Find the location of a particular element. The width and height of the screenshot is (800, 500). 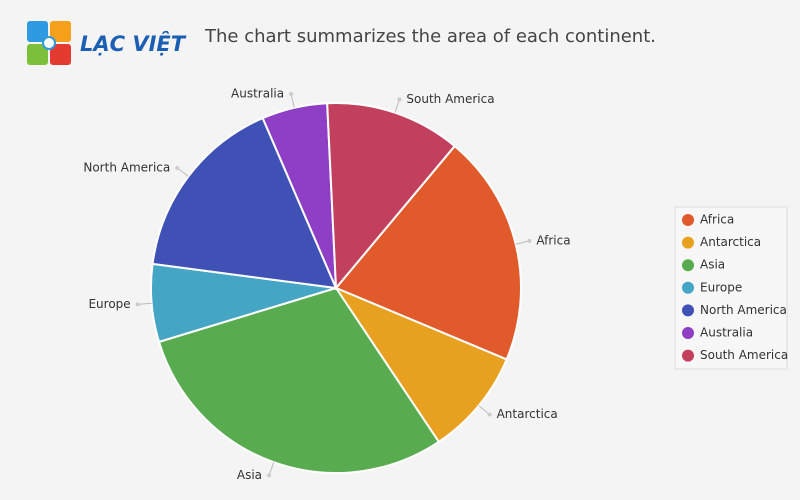

slice-label: North America is located at coordinates (126, 168).